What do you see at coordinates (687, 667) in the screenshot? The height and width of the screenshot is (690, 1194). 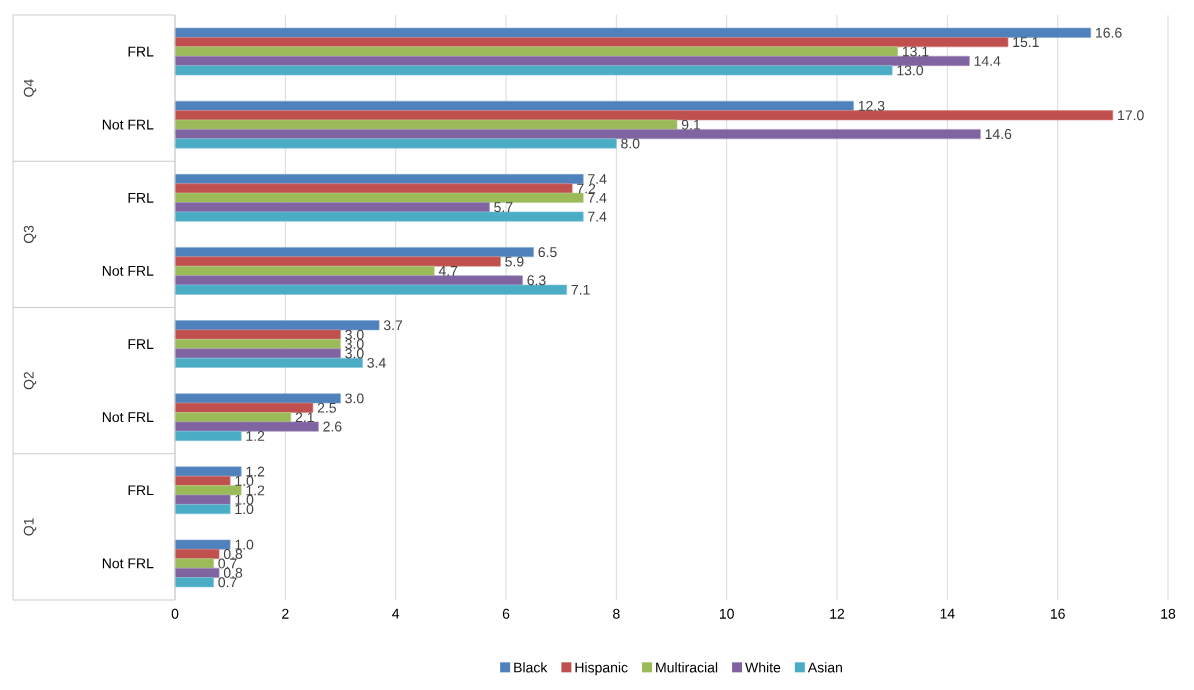 I see `legend-label: Multiracial` at bounding box center [687, 667].